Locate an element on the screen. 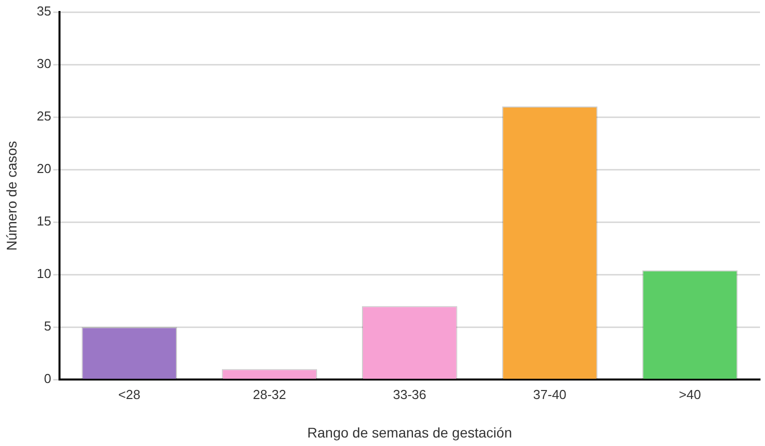 The image size is (765, 446). x-tick-label: 37-40 is located at coordinates (549, 394).